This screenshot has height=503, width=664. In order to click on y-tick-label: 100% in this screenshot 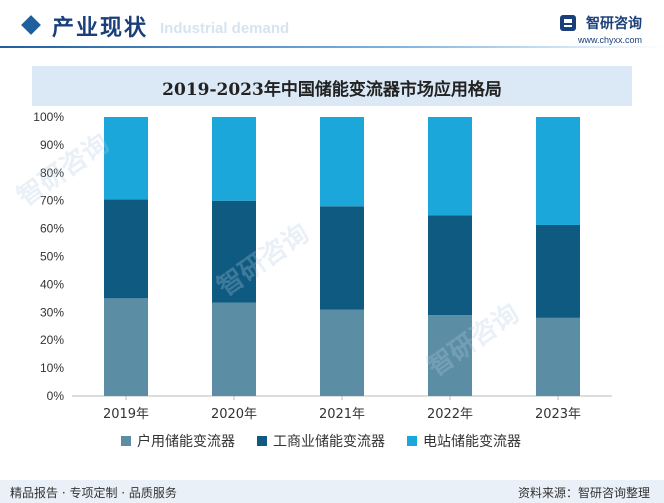, I will do `click(48, 117)`.